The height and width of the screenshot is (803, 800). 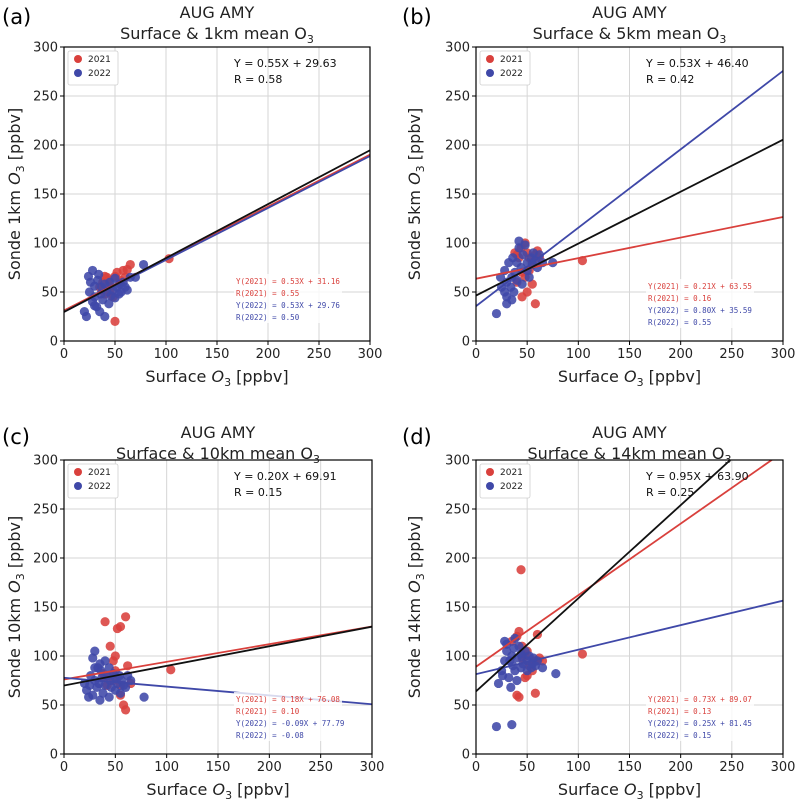 What do you see at coordinates (679, 322) in the screenshot?
I see `stat-r-2022: R(2022) = 0.55` at bounding box center [679, 322].